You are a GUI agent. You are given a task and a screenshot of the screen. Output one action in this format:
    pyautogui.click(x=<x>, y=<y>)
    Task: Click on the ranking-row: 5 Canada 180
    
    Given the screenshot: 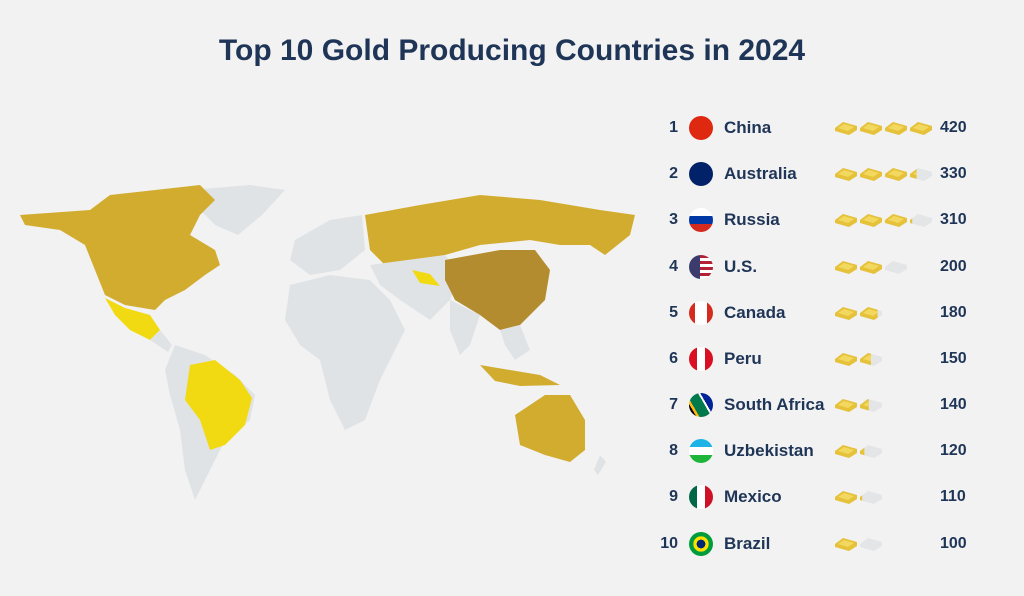 What is the action you would take?
    pyautogui.click(x=820, y=313)
    